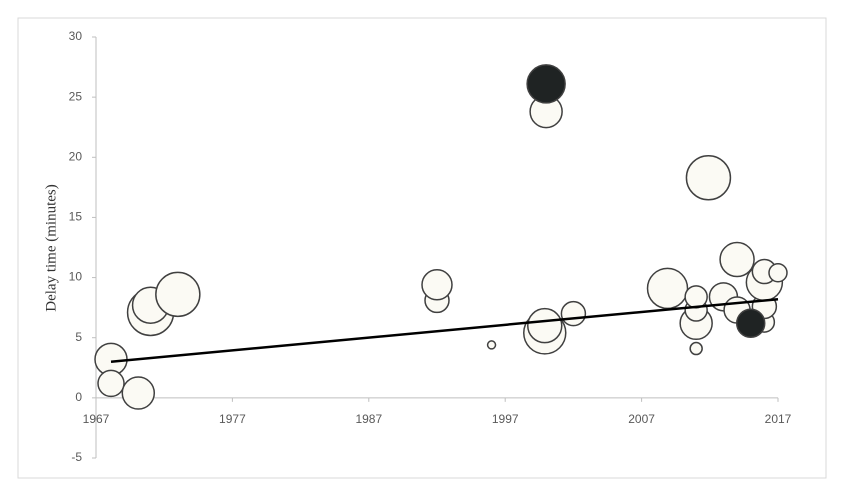 Image resolution: width=845 pixels, height=486 pixels. I want to click on y-tick-label: 30, so click(76, 36).